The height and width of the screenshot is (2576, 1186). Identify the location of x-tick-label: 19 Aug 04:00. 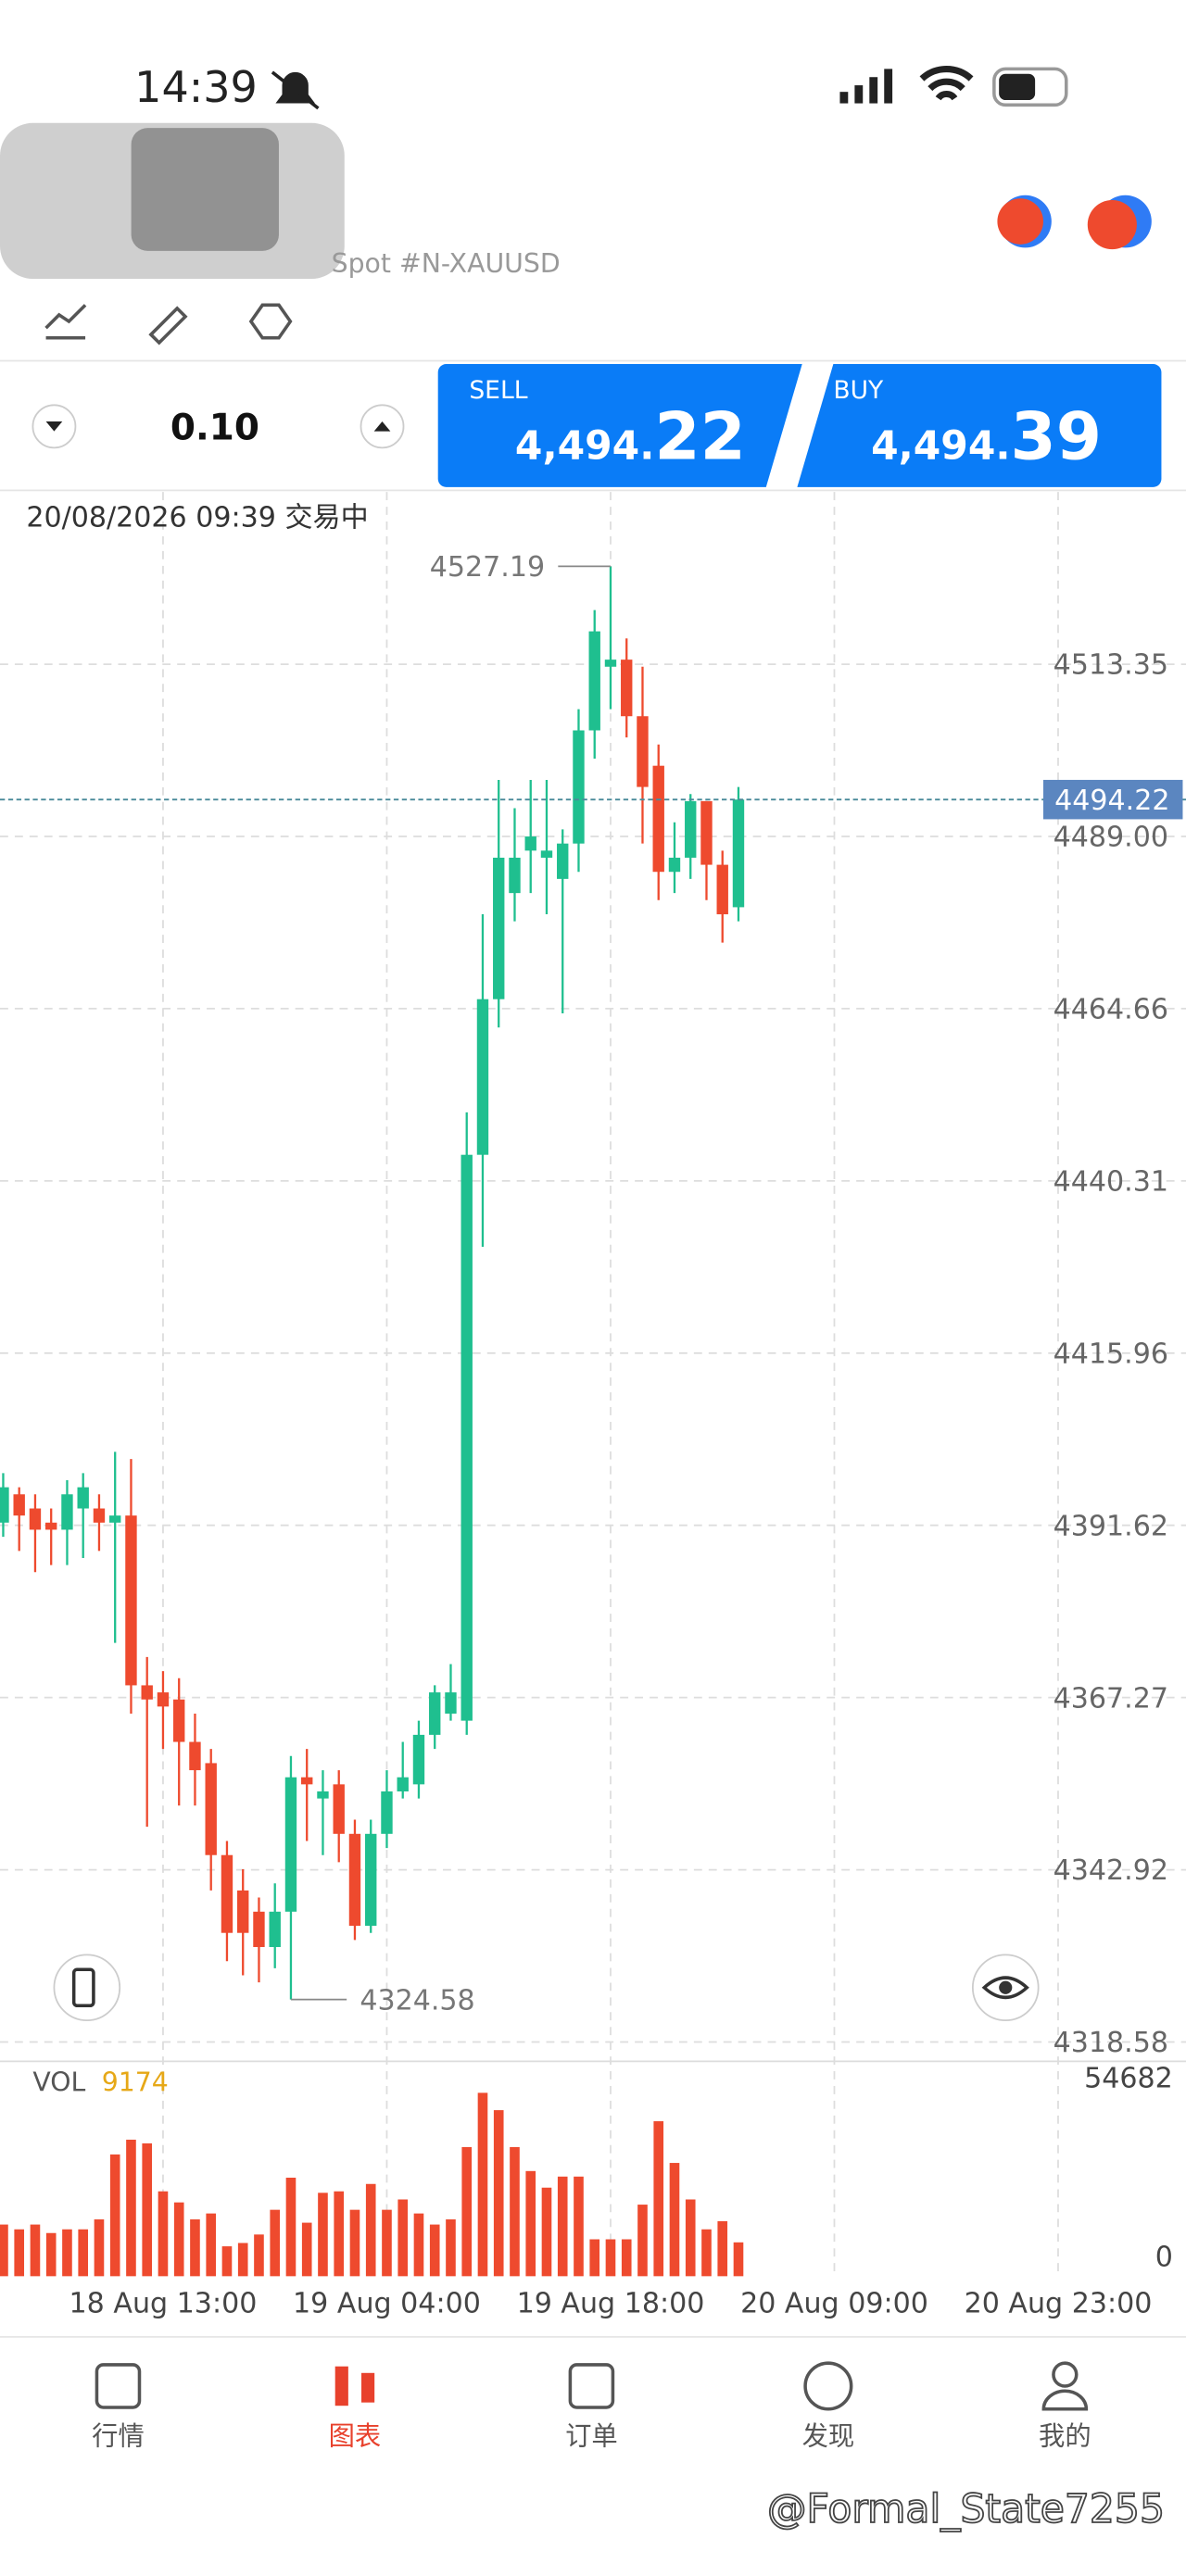
(387, 2303).